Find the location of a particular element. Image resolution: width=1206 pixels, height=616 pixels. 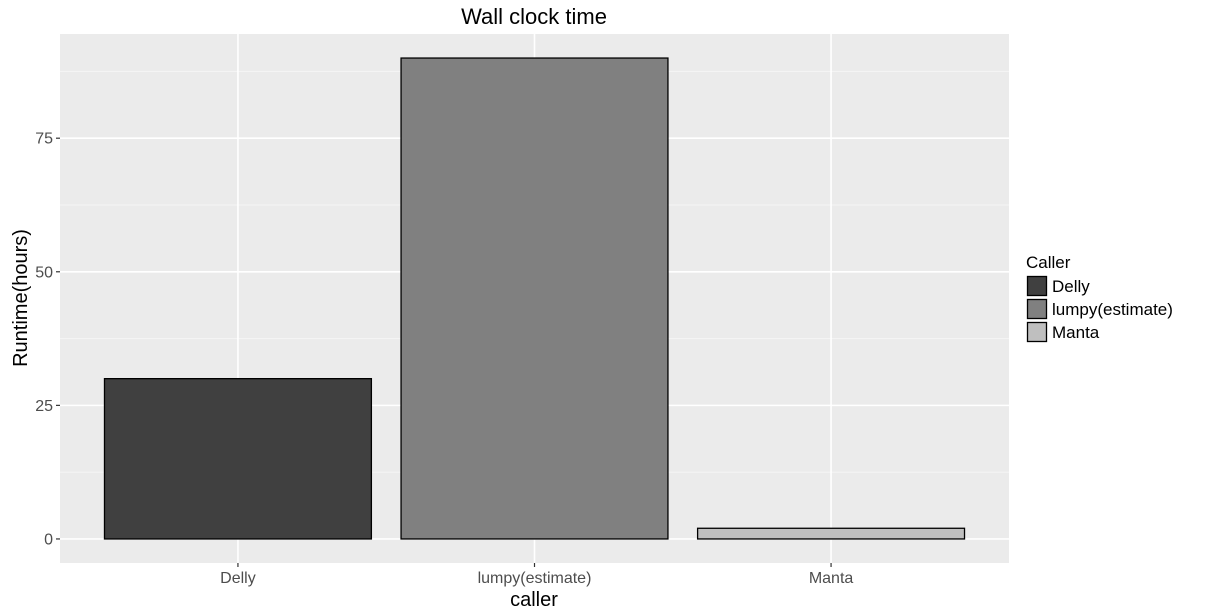

chart-title: Wall clock time is located at coordinates (534, 16).